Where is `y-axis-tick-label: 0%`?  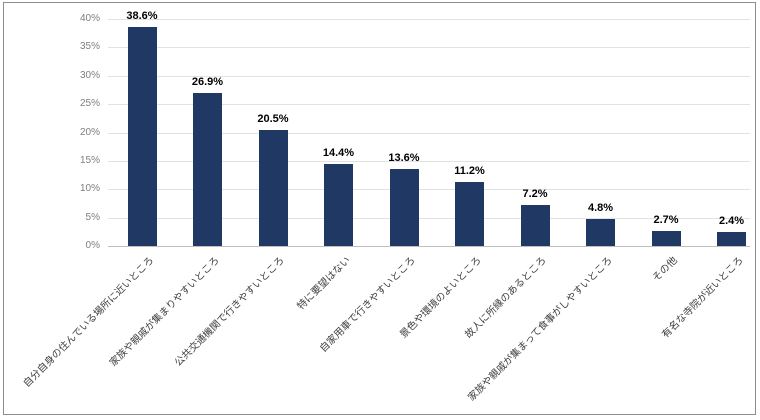
y-axis-tick-label: 0% is located at coordinates (92, 245).